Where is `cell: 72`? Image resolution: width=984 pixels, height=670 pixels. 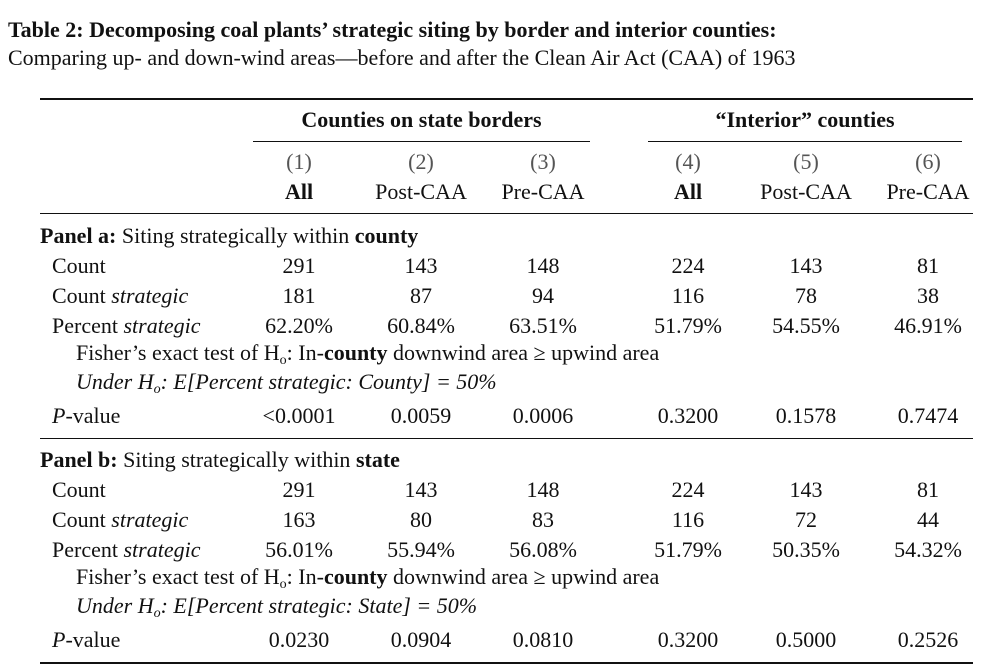
cell: 72 is located at coordinates (806, 519).